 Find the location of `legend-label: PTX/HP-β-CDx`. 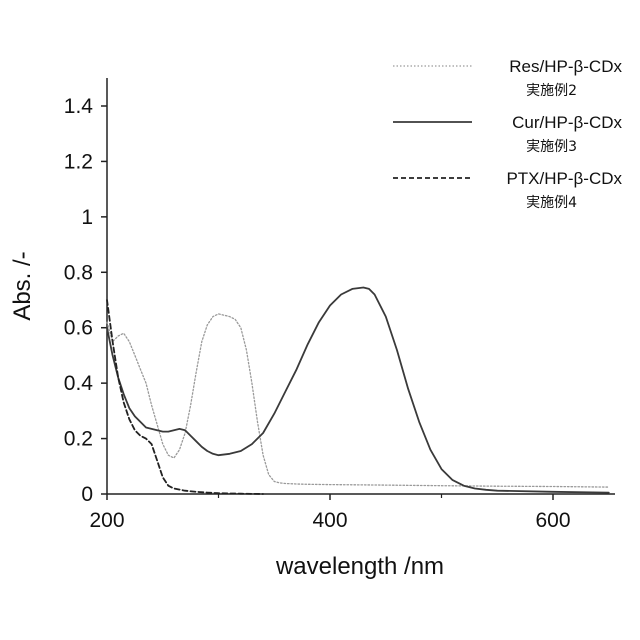

legend-label: PTX/HP-β-CDx is located at coordinates (564, 178).